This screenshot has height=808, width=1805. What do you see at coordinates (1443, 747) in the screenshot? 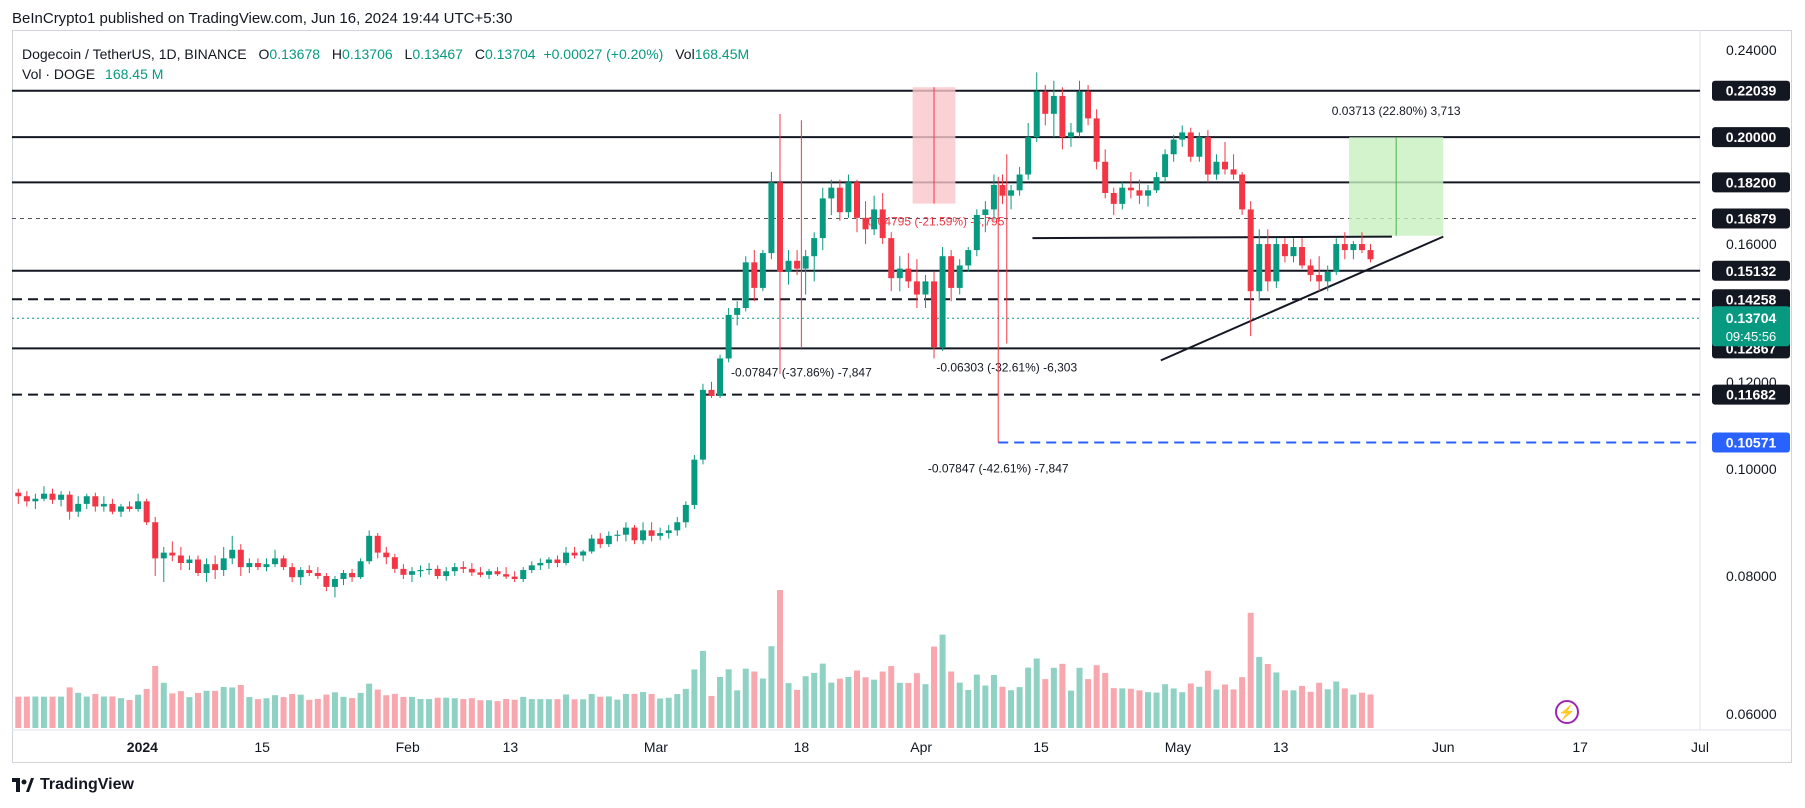
I see `x-tick-label: Jun` at bounding box center [1443, 747].